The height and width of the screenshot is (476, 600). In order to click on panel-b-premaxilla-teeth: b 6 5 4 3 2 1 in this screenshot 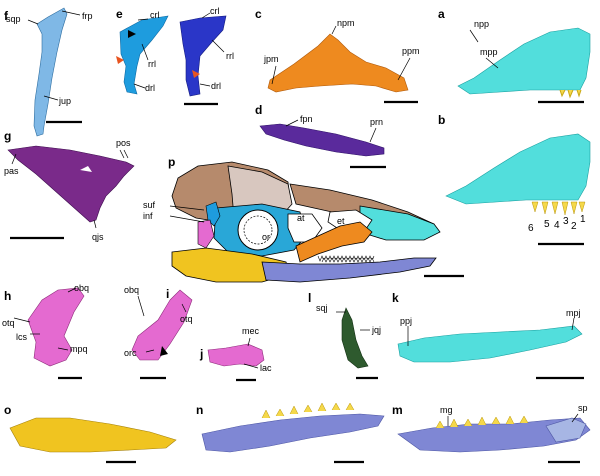, I will do `click(514, 179)`.